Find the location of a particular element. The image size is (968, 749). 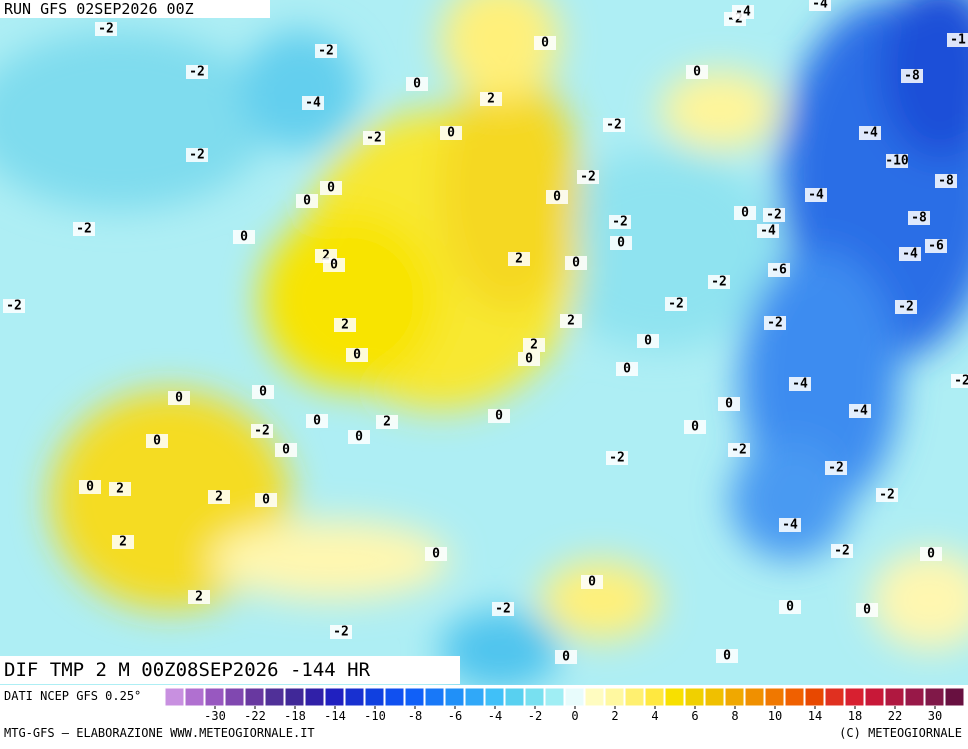

colorbar-tick-label: 0 is located at coordinates (574, 716).